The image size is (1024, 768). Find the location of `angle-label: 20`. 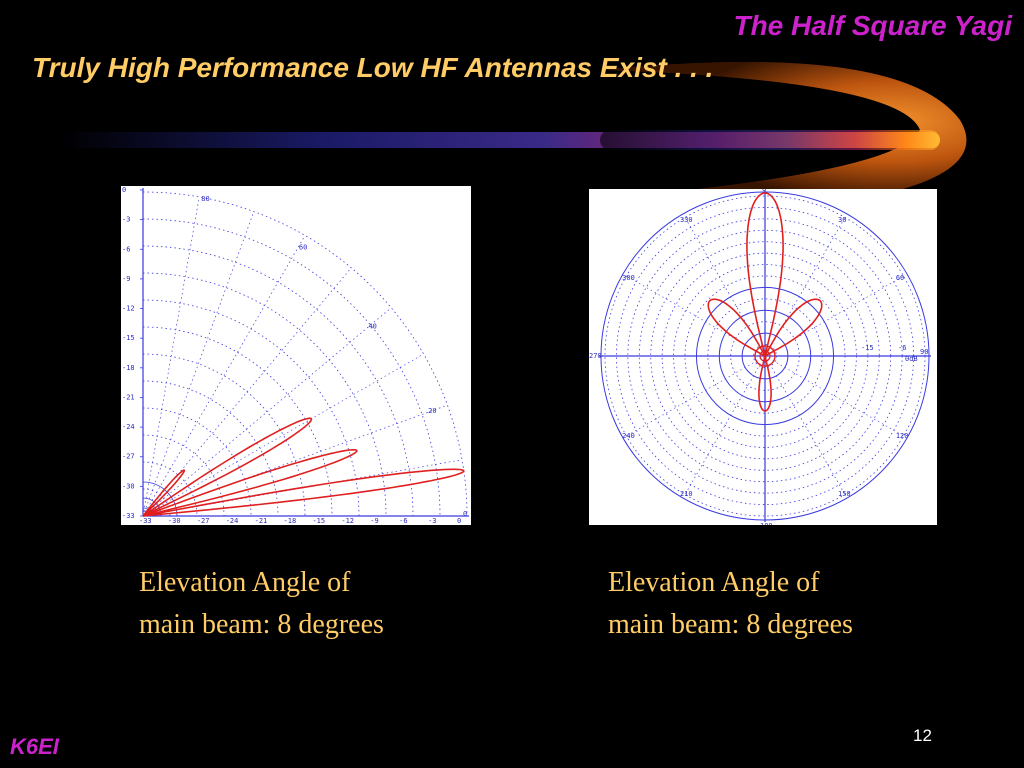

angle-label: 20 is located at coordinates (432, 411).